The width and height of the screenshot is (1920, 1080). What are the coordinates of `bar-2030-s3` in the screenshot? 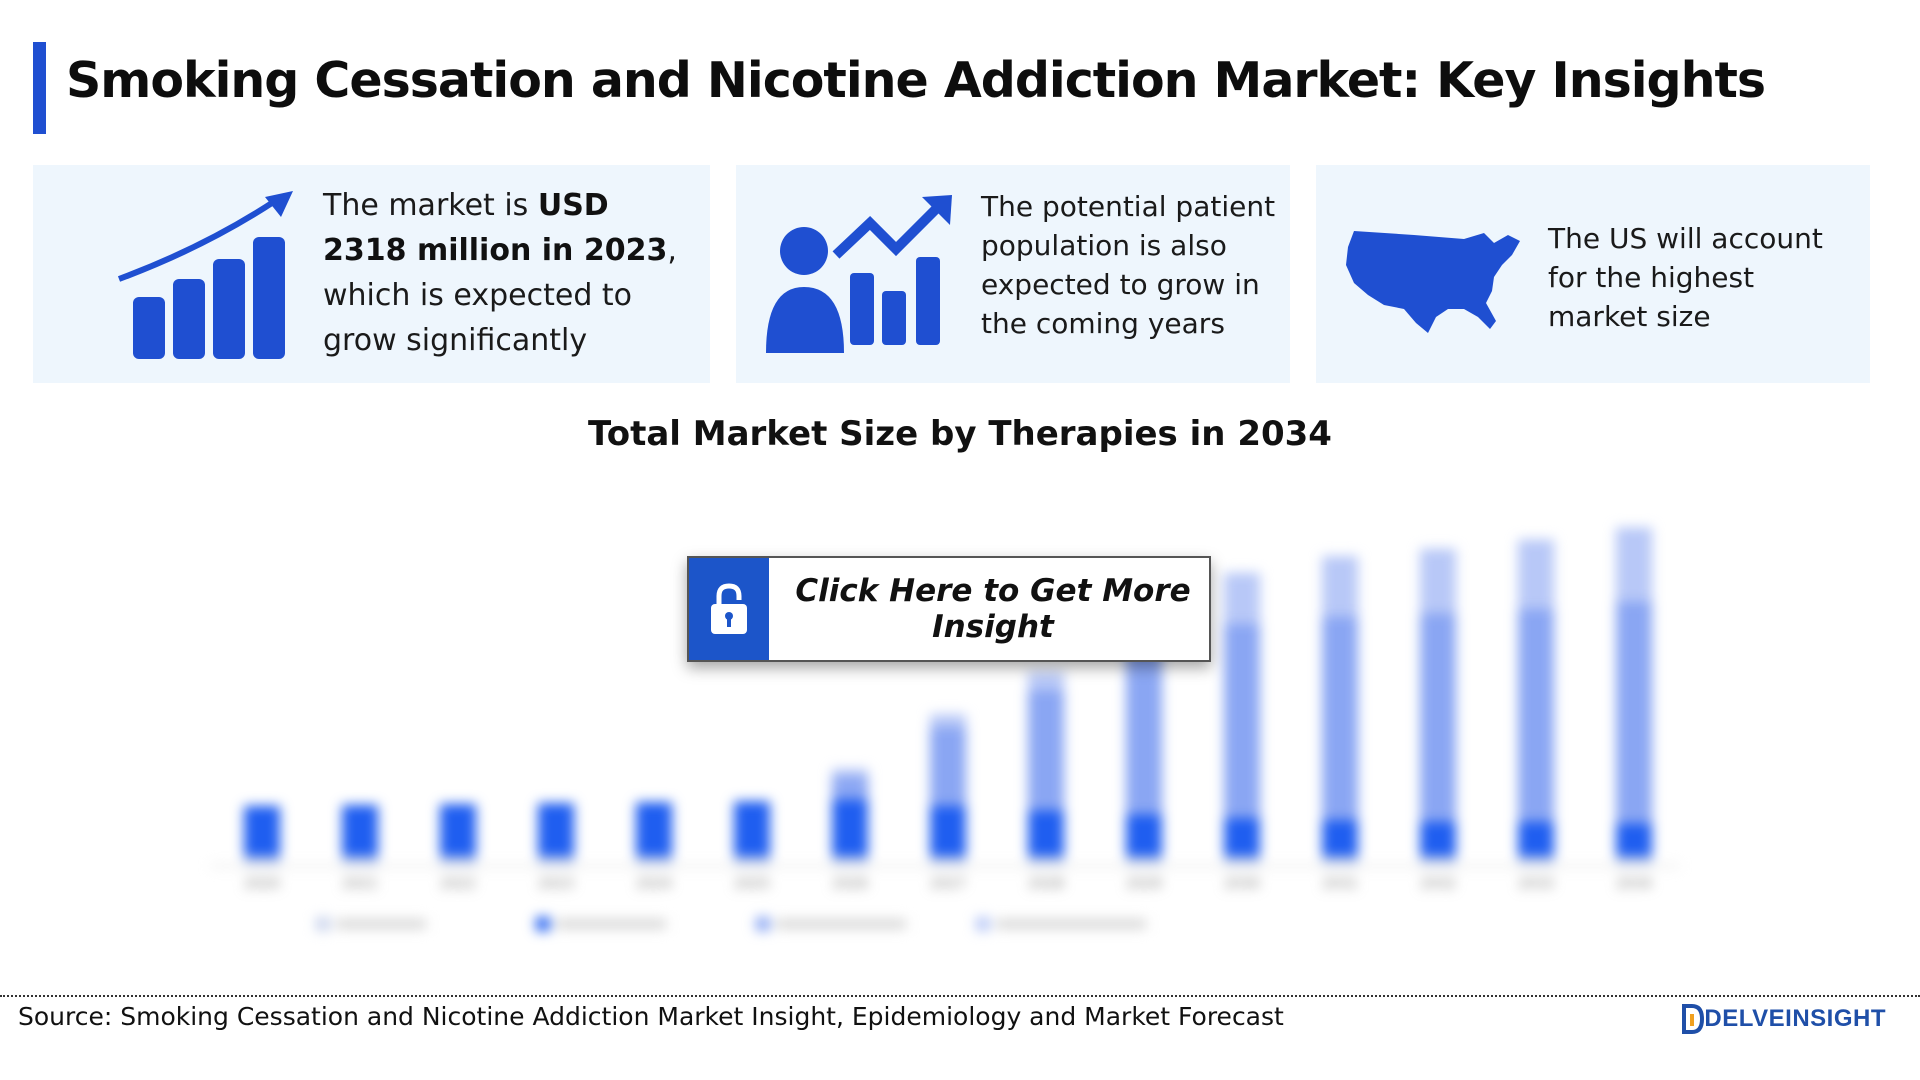 It's located at (1242, 598).